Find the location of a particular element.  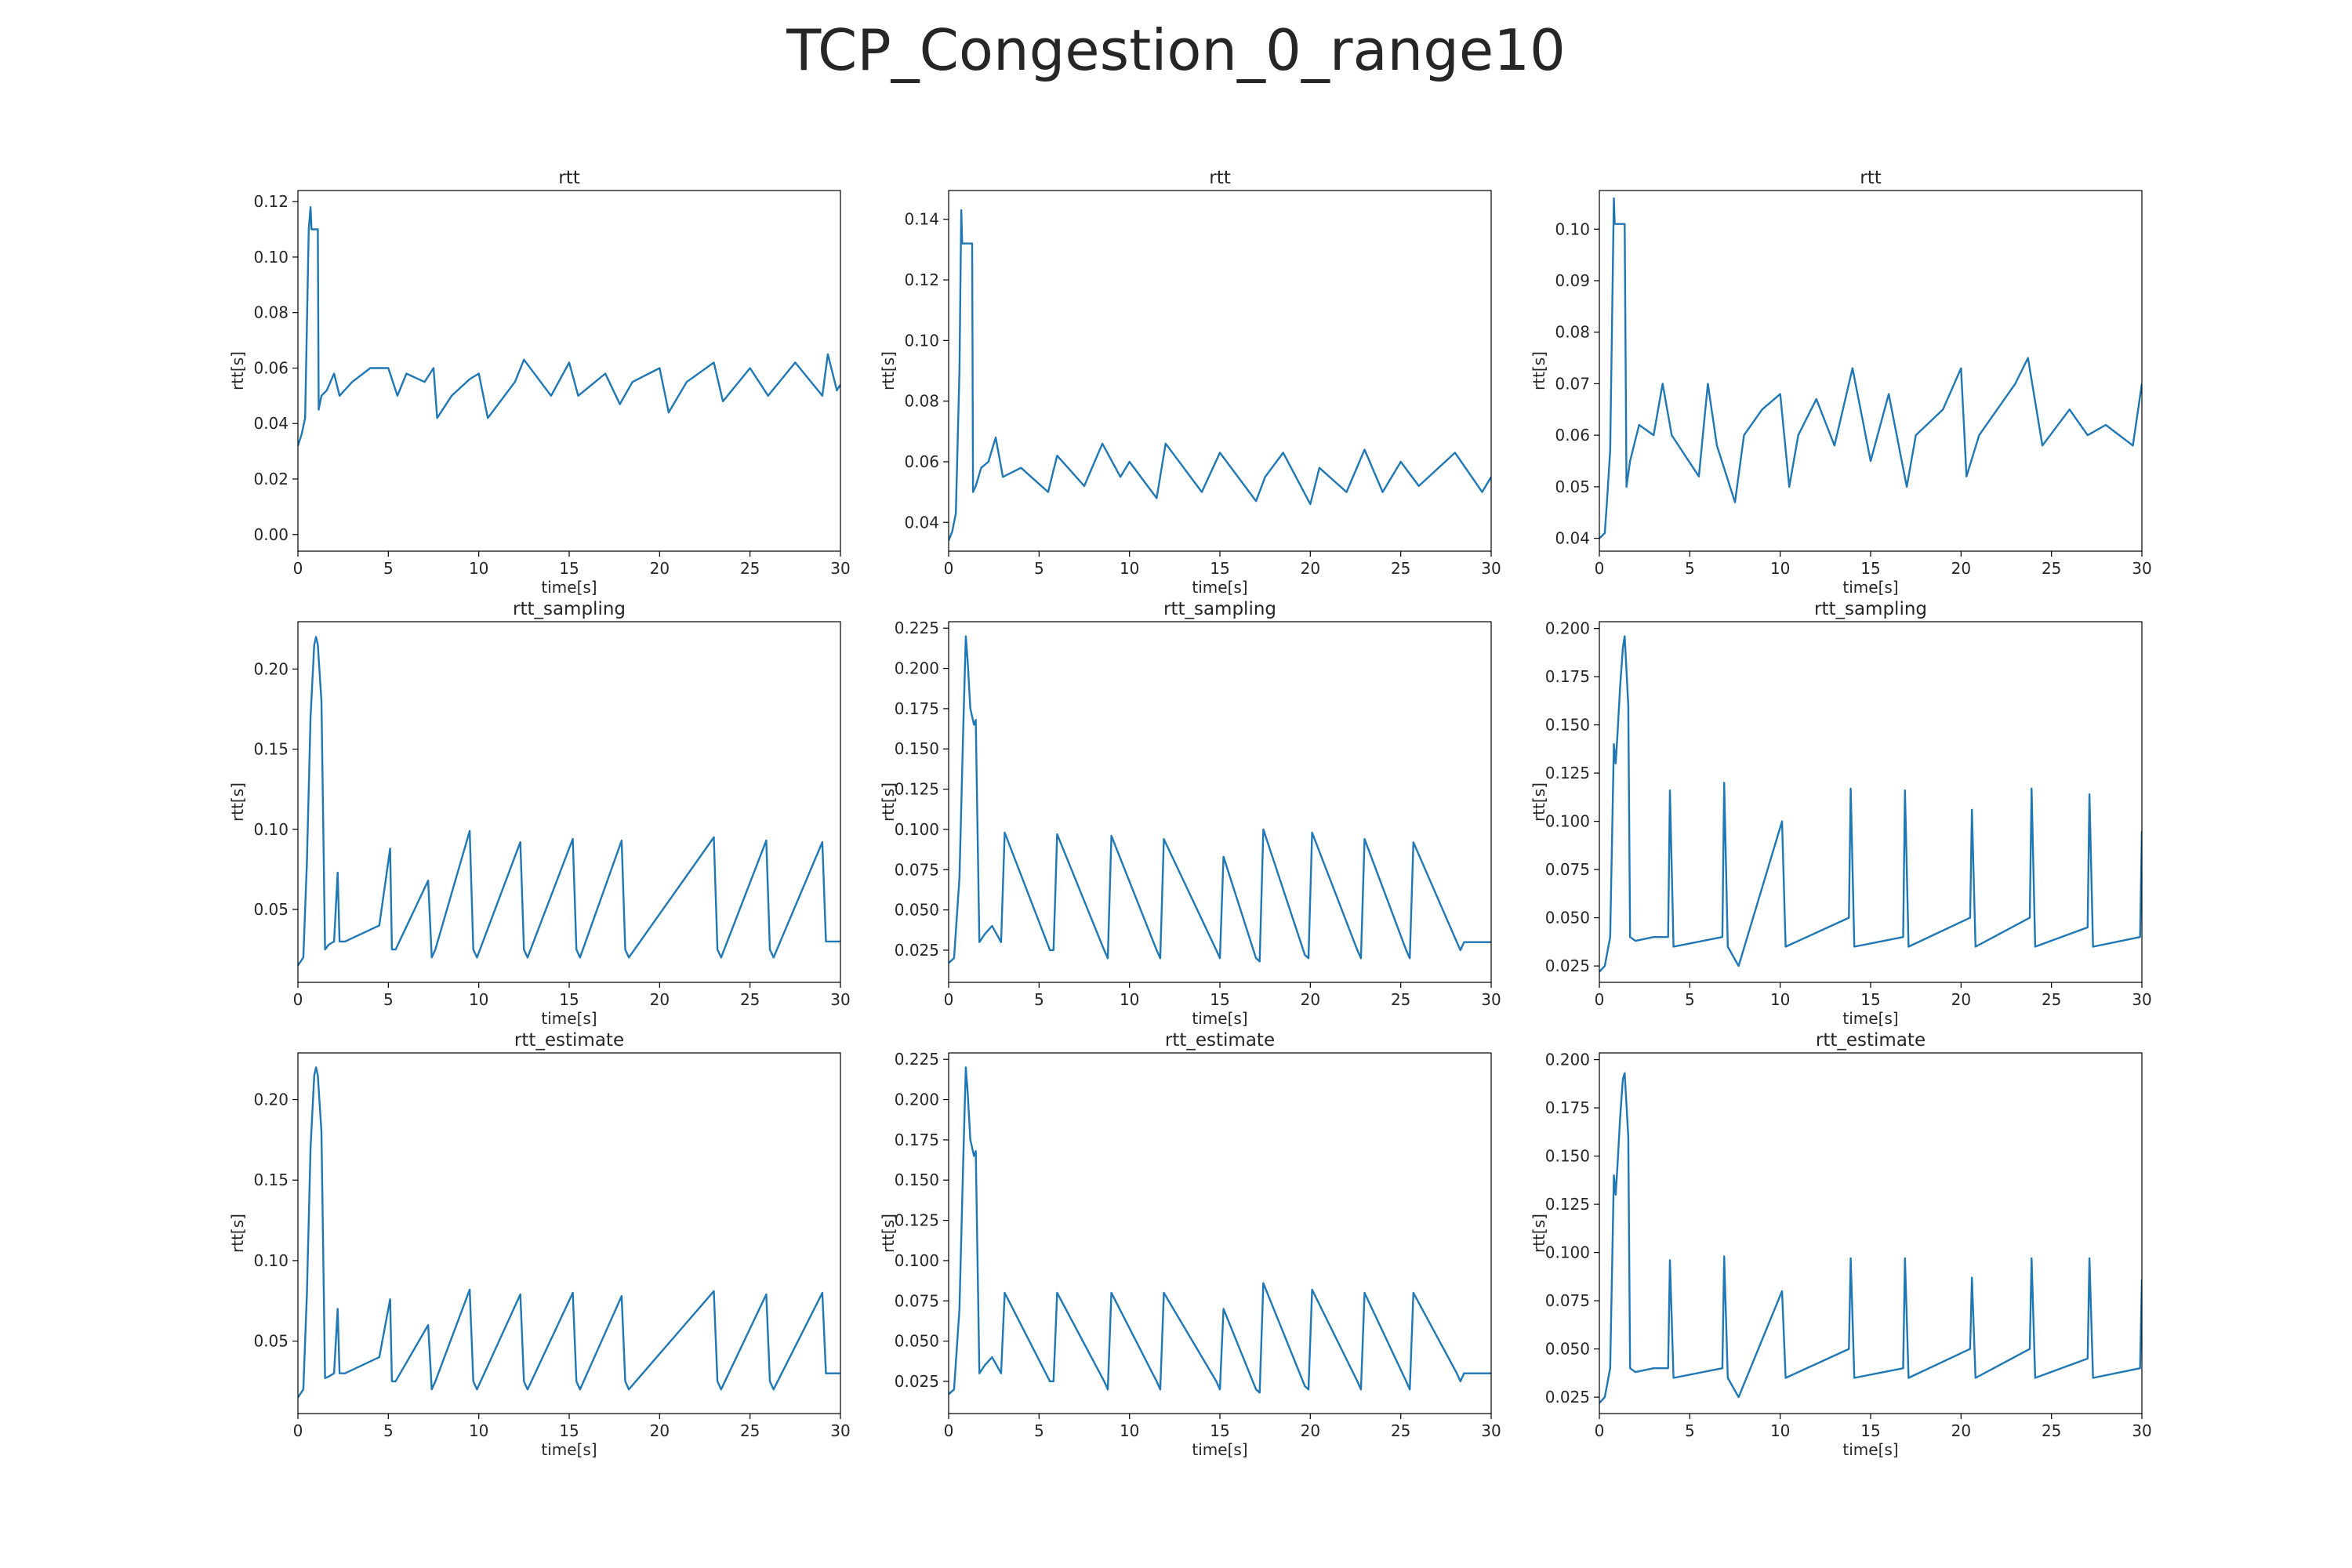

y-tick-label: 0.10 is located at coordinates (271, 257).